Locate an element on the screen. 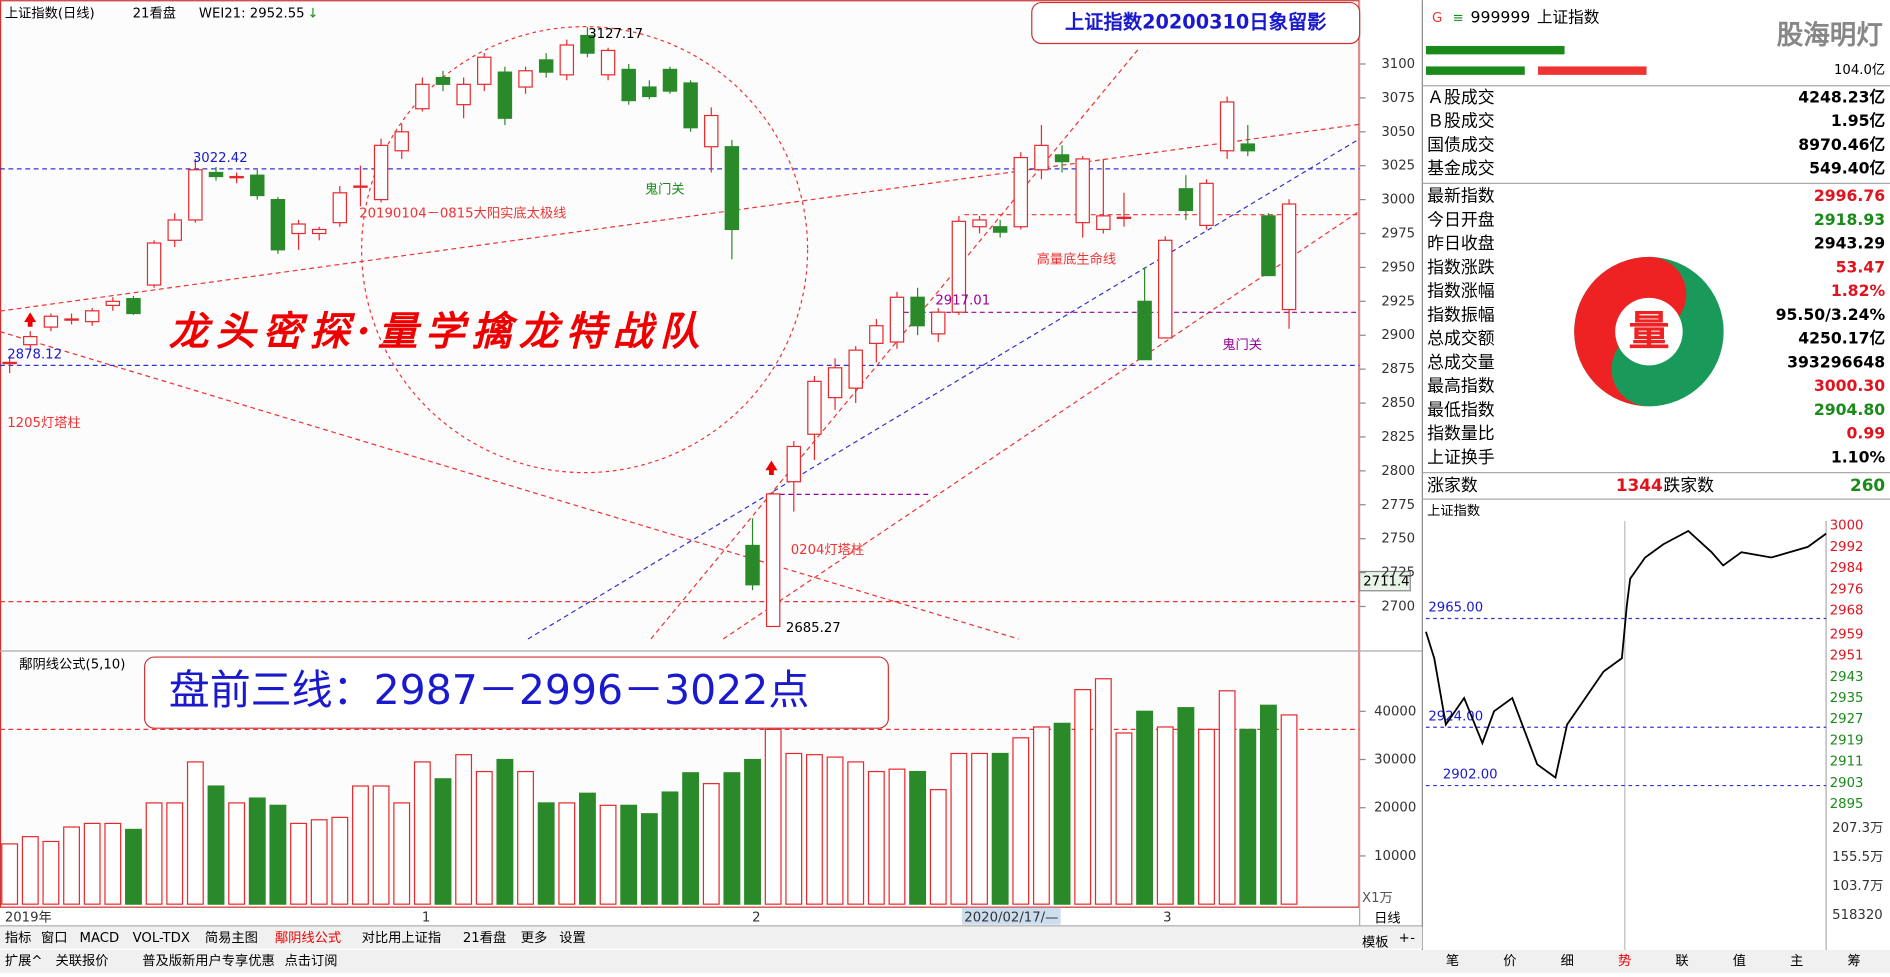  side-tab: 主 is located at coordinates (1796, 961).